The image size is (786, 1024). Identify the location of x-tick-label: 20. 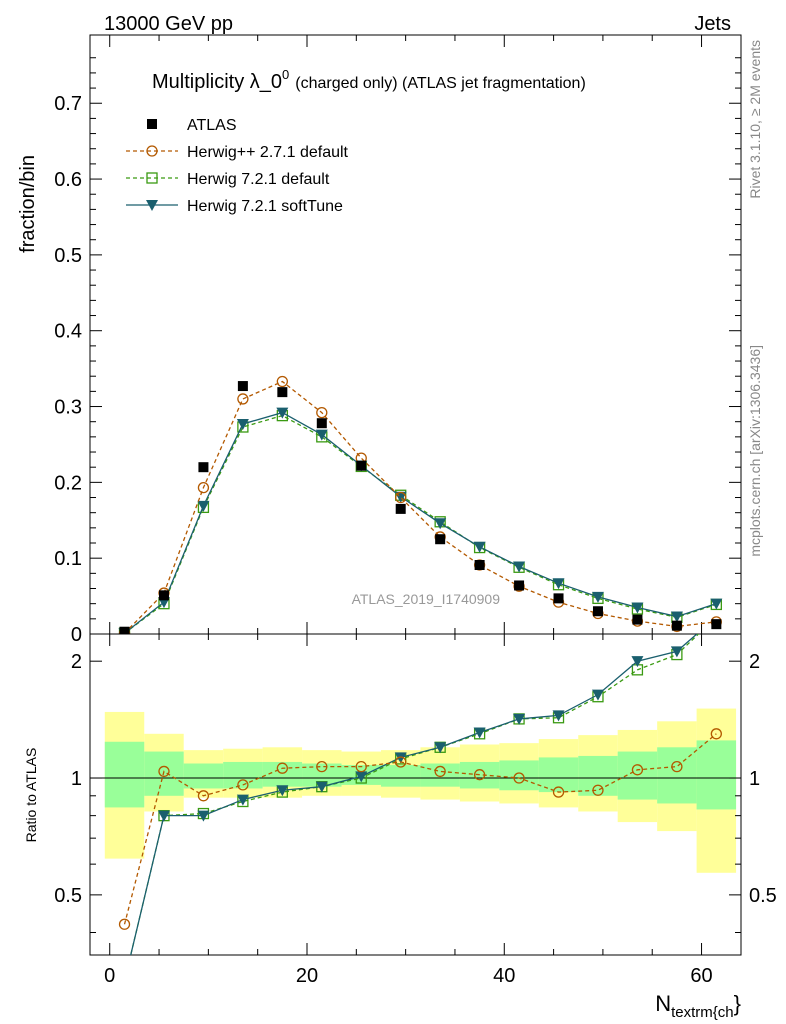
(307, 976).